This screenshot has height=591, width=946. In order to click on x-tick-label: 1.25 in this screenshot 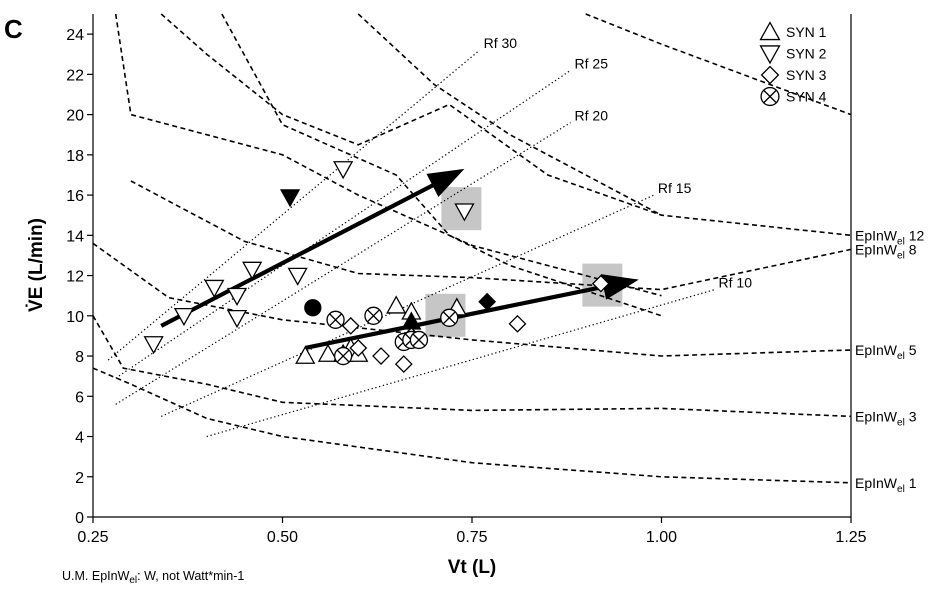, I will do `click(850, 537)`.